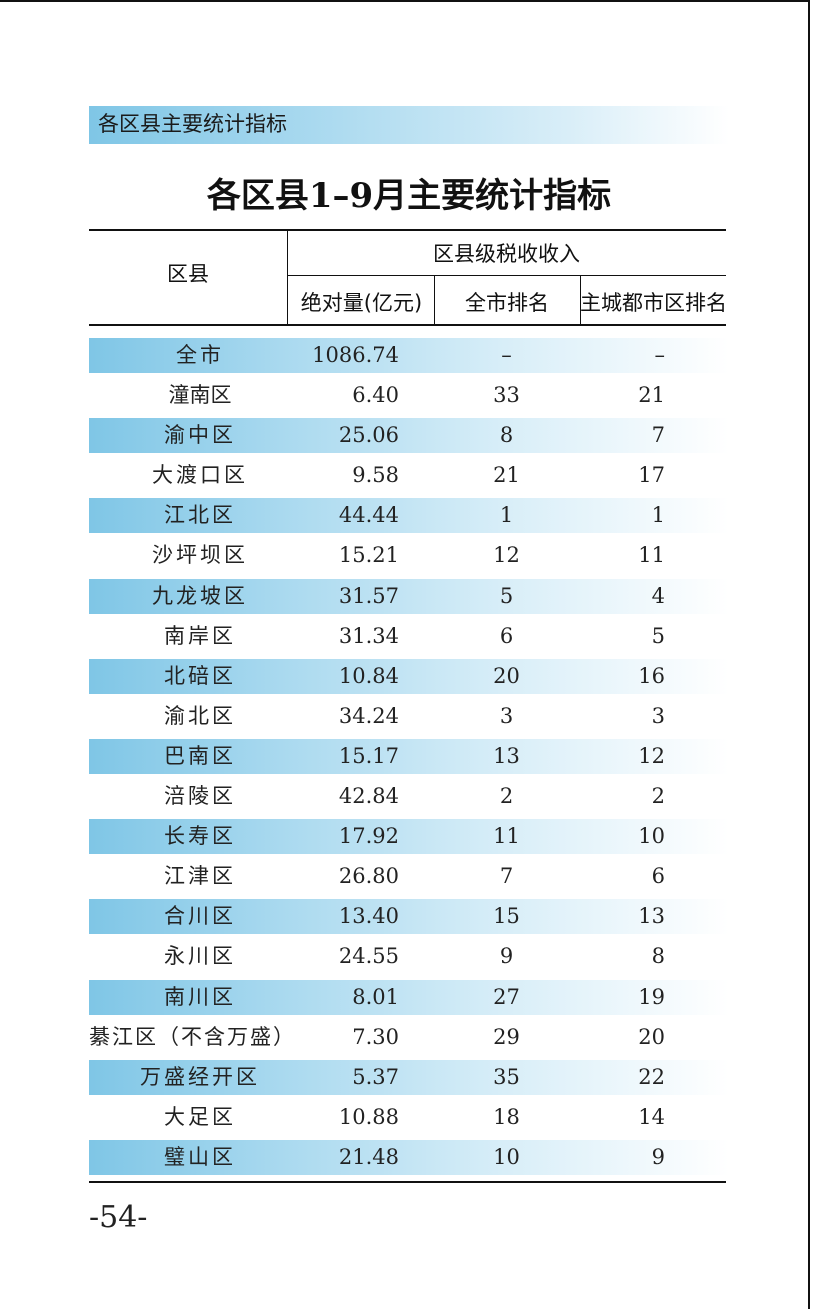 This screenshot has width=814, height=1311. I want to click on district-name: 合川区, so click(200, 916).